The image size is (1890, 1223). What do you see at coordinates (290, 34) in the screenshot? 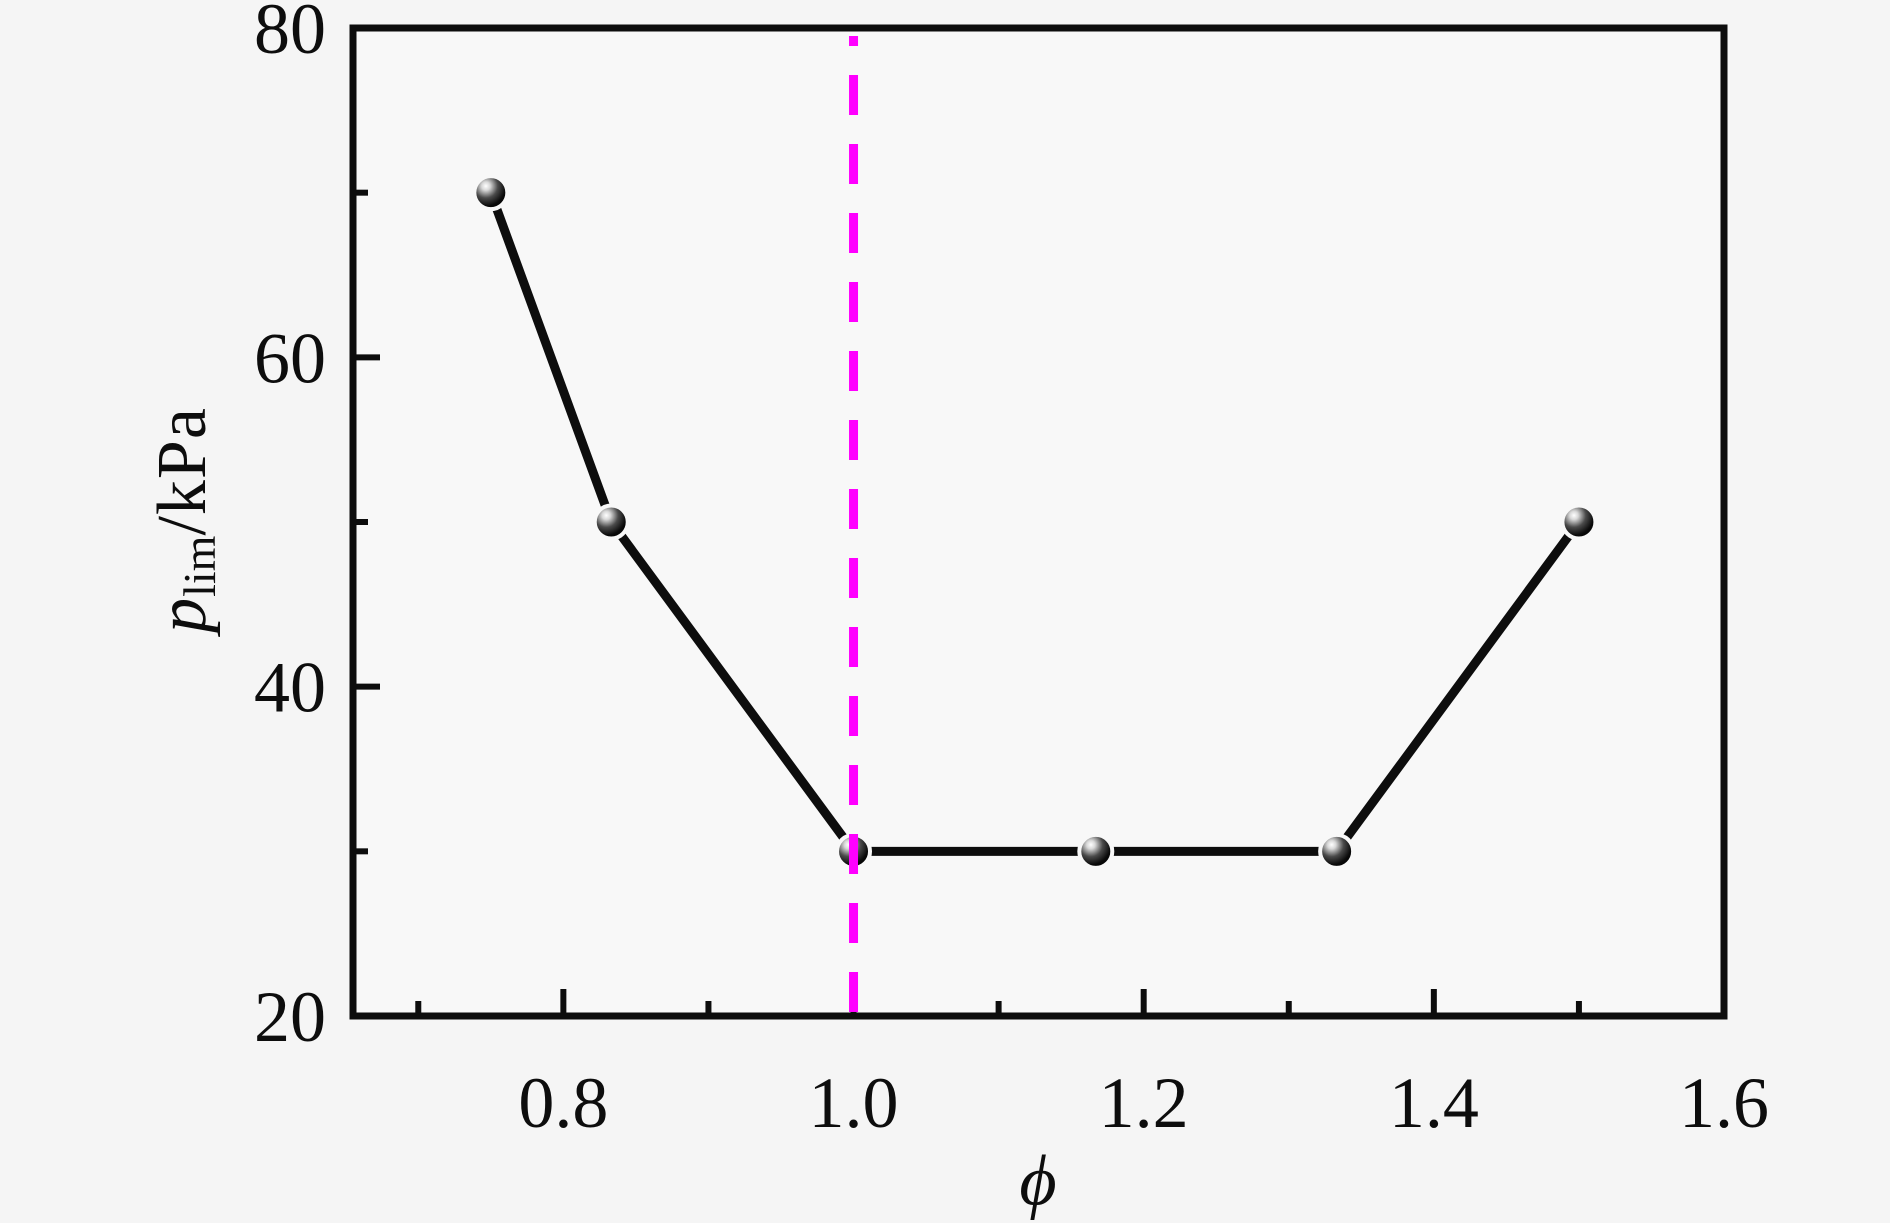
I see `y-axis-tick-label: 80` at bounding box center [290, 34].